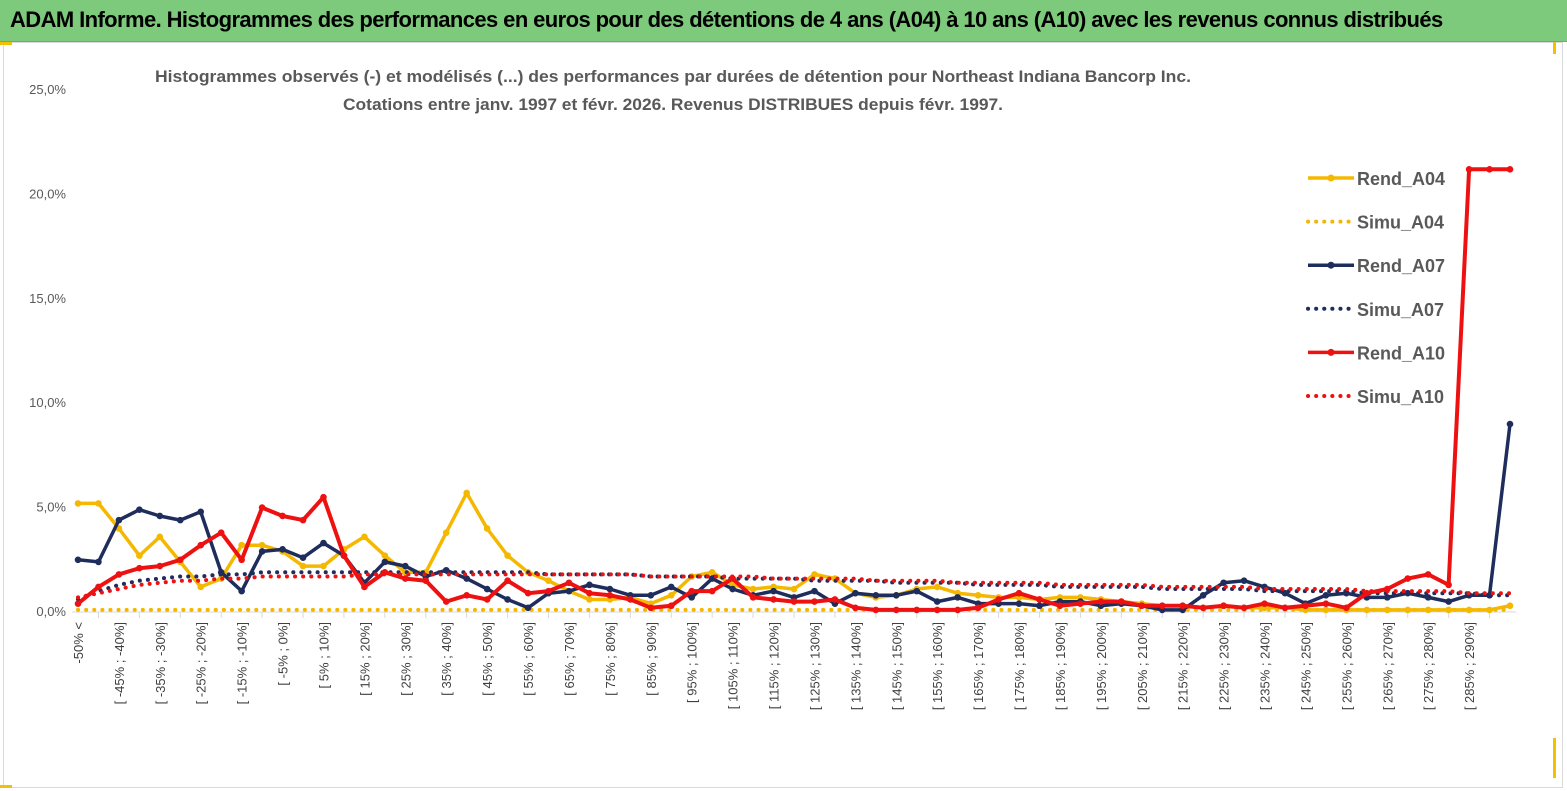 The width and height of the screenshot is (1567, 791). What do you see at coordinates (978, 666) in the screenshot?
I see `x-tick-label: [ 165% ; 170%]` at bounding box center [978, 666].